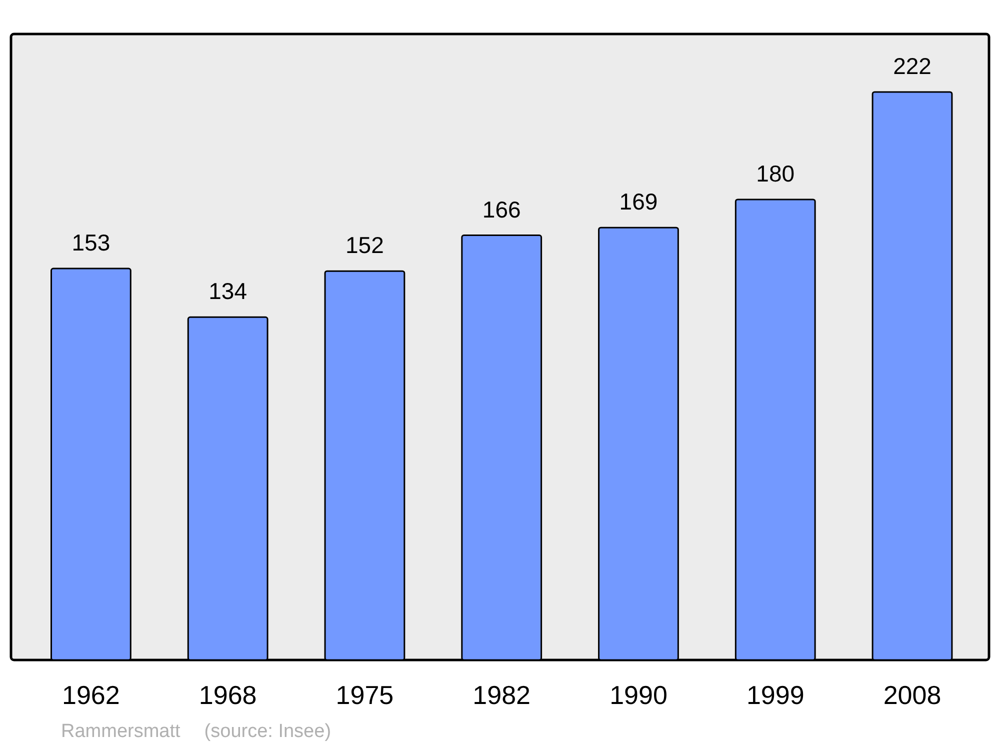  What do you see at coordinates (639, 695) in the screenshot?
I see `x-tick-label: 1990` at bounding box center [639, 695].